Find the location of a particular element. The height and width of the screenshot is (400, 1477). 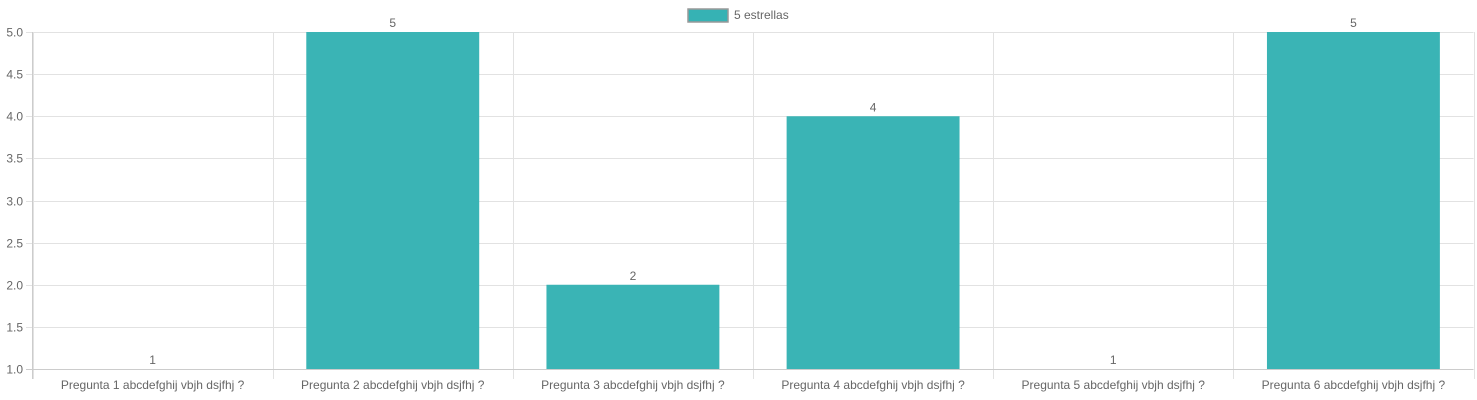

x-tick-label: Pregunta 5 abcdefghij vbjh dsjfhj ? is located at coordinates (1114, 385).